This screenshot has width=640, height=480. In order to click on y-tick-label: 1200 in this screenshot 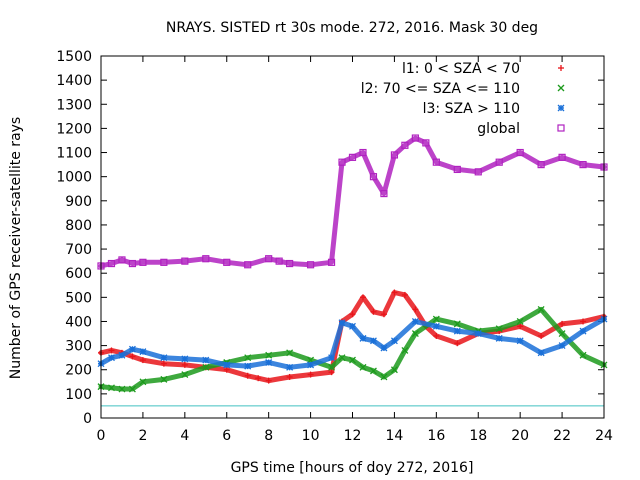, I will do `click(74, 129)`.